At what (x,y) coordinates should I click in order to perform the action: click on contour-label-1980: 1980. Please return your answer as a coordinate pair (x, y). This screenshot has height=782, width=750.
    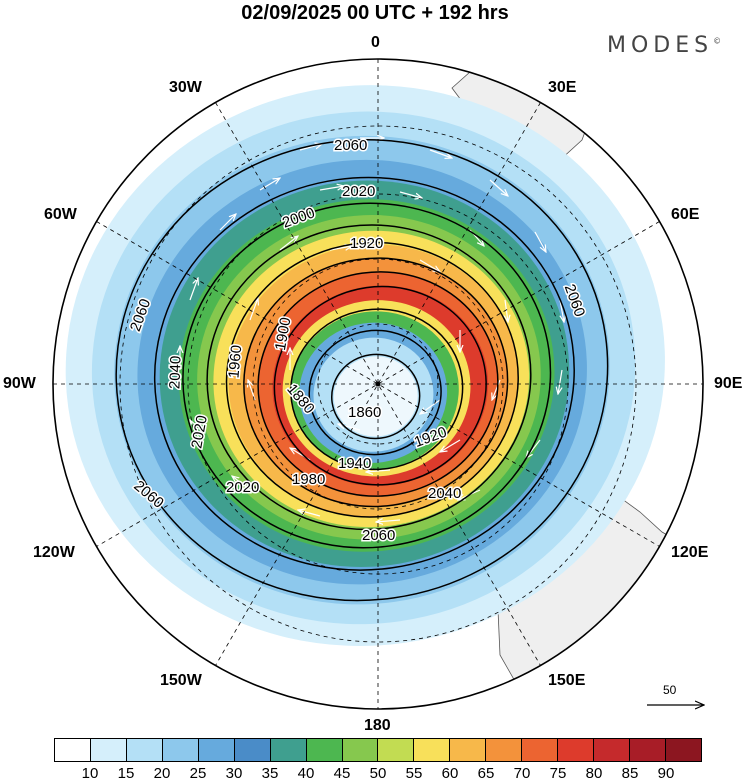
    Looking at the image, I should click on (308, 479).